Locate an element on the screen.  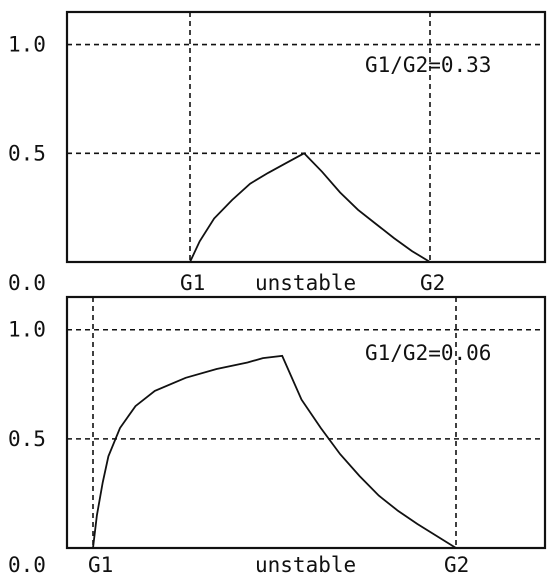
ratio-annotation: G1/G2=0.33 is located at coordinates (428, 65).